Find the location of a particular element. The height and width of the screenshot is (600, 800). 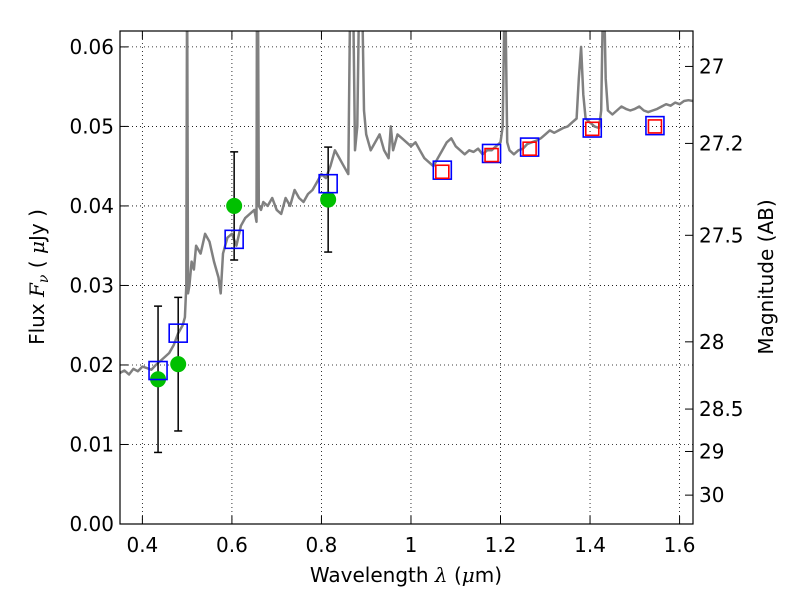

right-tick-label: 27 is located at coordinates (711, 66).